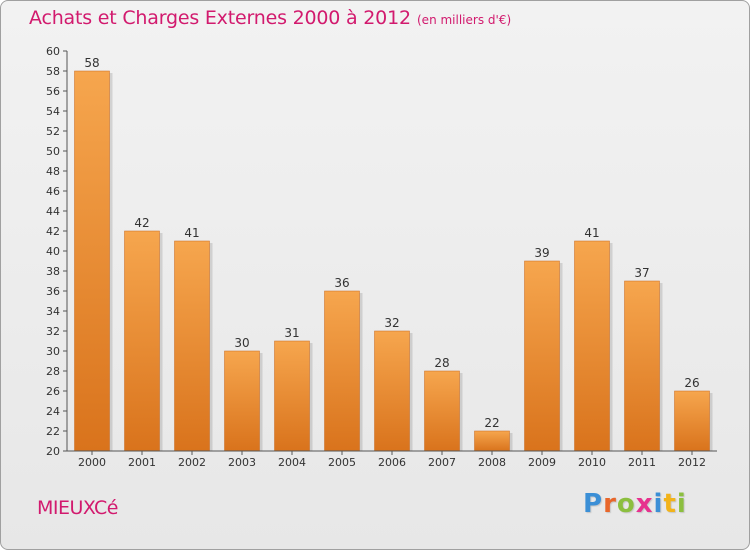 The image size is (750, 550). What do you see at coordinates (610, 504) in the screenshot?
I see `logo-letter: r` at bounding box center [610, 504].